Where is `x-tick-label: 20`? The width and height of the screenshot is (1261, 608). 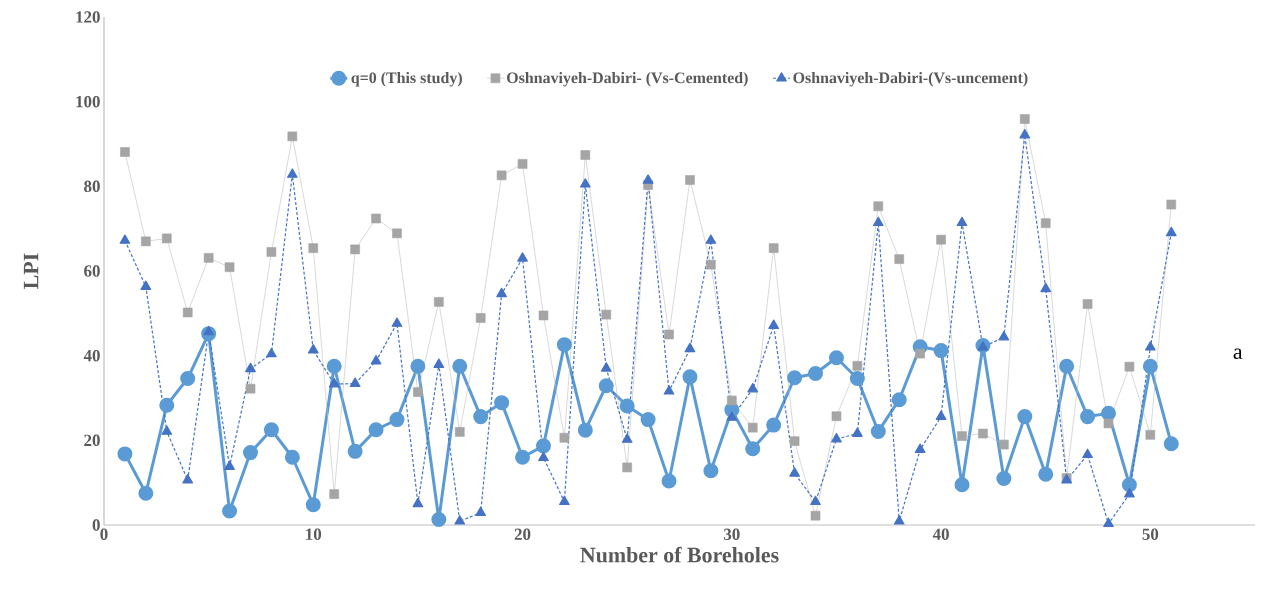 x-tick-label: 20 is located at coordinates (522, 534).